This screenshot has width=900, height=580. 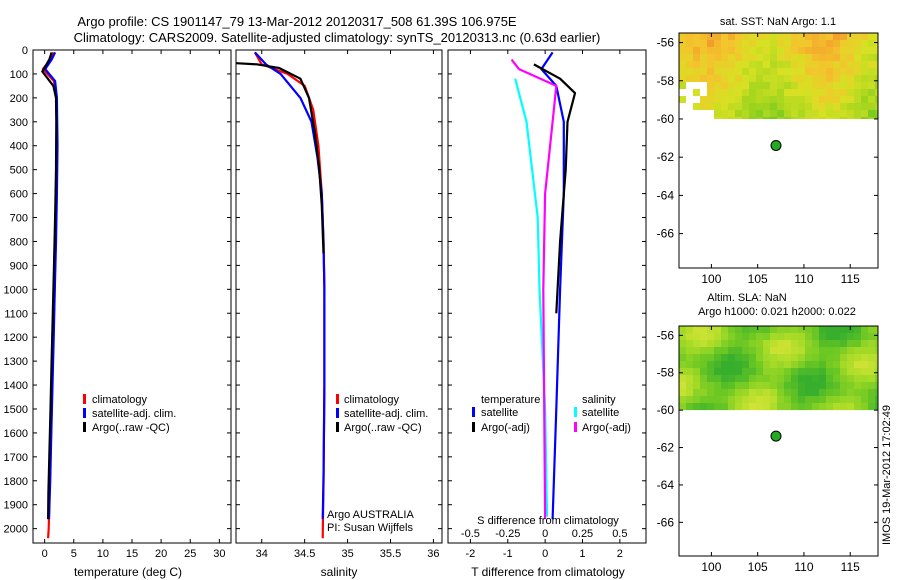 I want to click on series-line-argo-raw-qc, so click(x=49, y=286).